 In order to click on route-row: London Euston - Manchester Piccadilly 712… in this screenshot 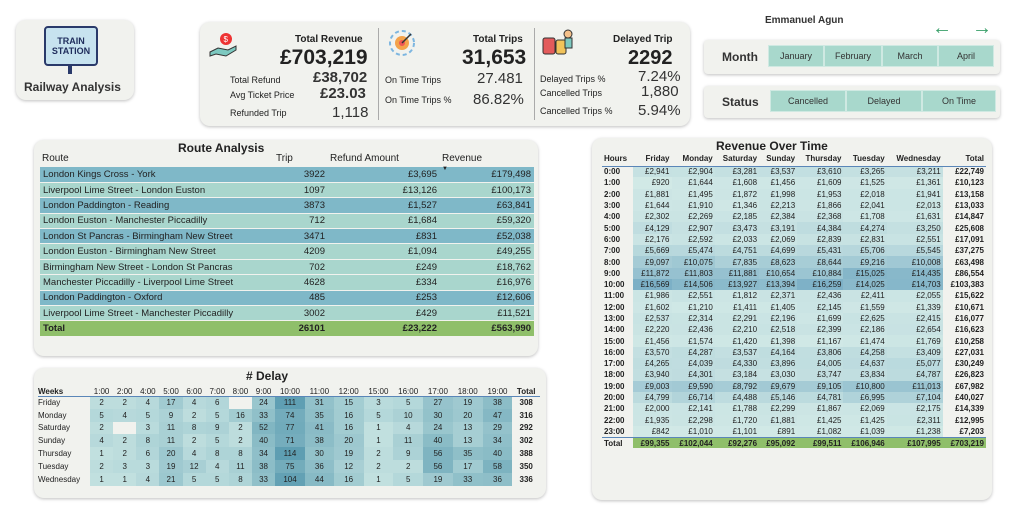, I will do `click(287, 221)`.